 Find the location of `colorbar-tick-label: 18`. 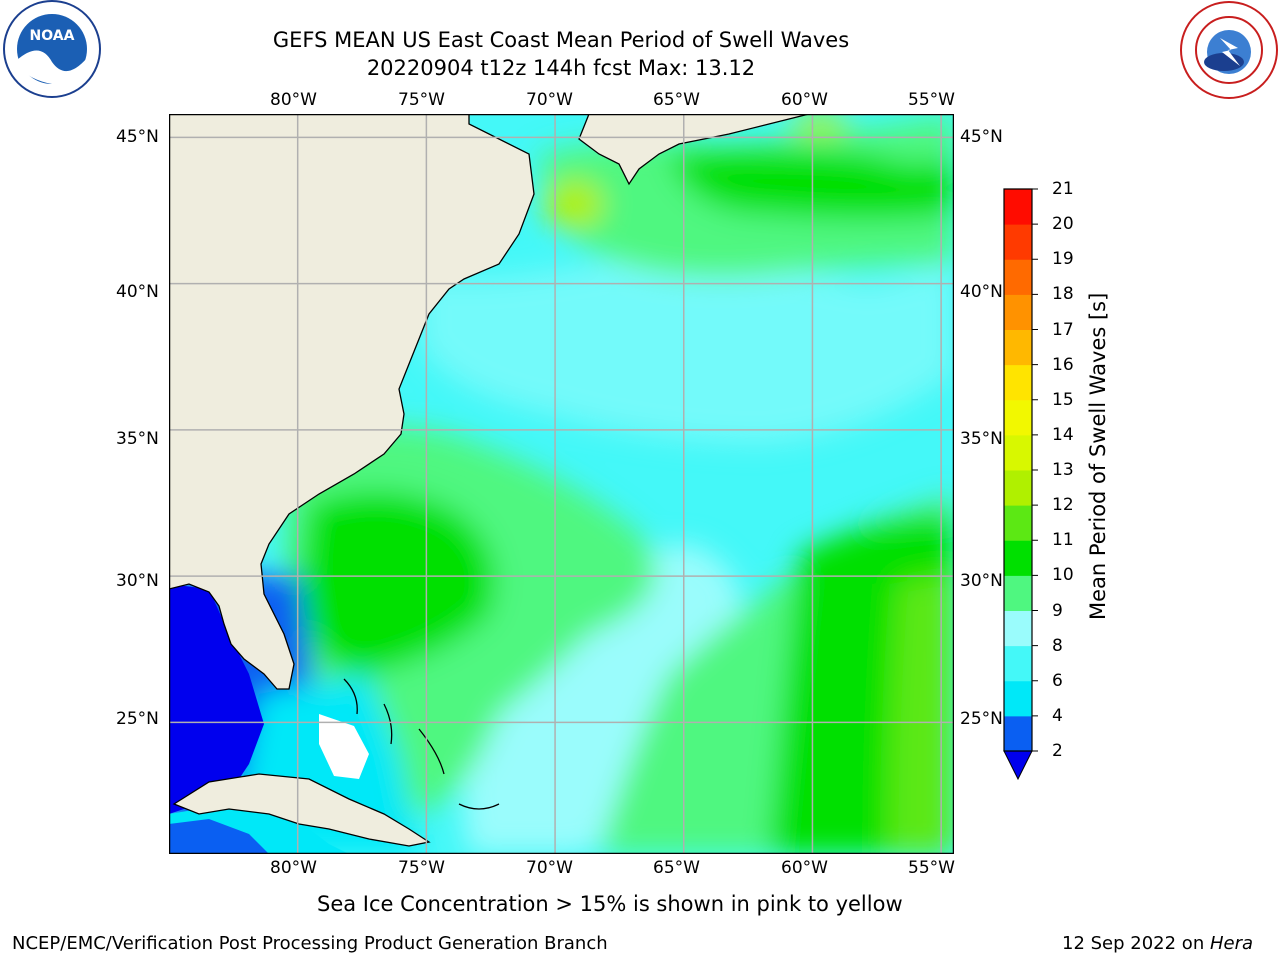

colorbar-tick-label: 18 is located at coordinates (1063, 294).